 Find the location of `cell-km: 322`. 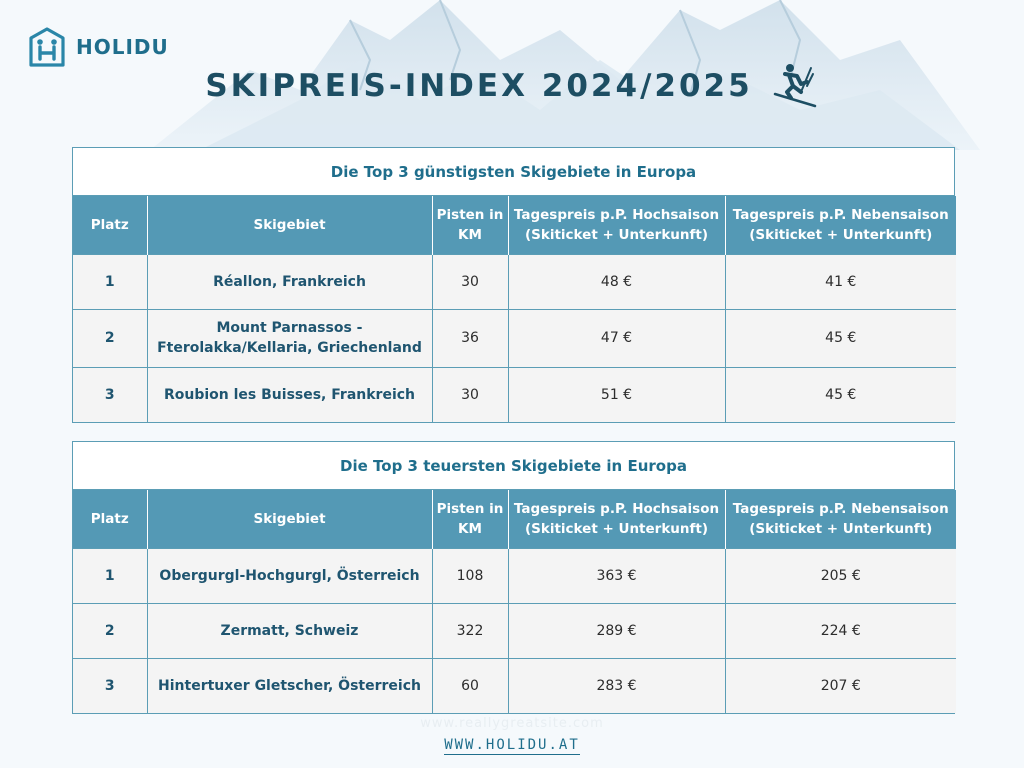

cell-km: 322 is located at coordinates (470, 630).